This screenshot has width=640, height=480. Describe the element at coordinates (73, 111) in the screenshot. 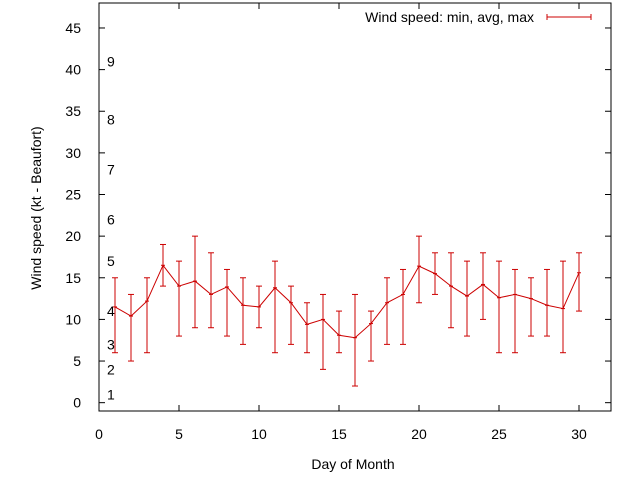

I see `y-tick-label: 35` at that location.